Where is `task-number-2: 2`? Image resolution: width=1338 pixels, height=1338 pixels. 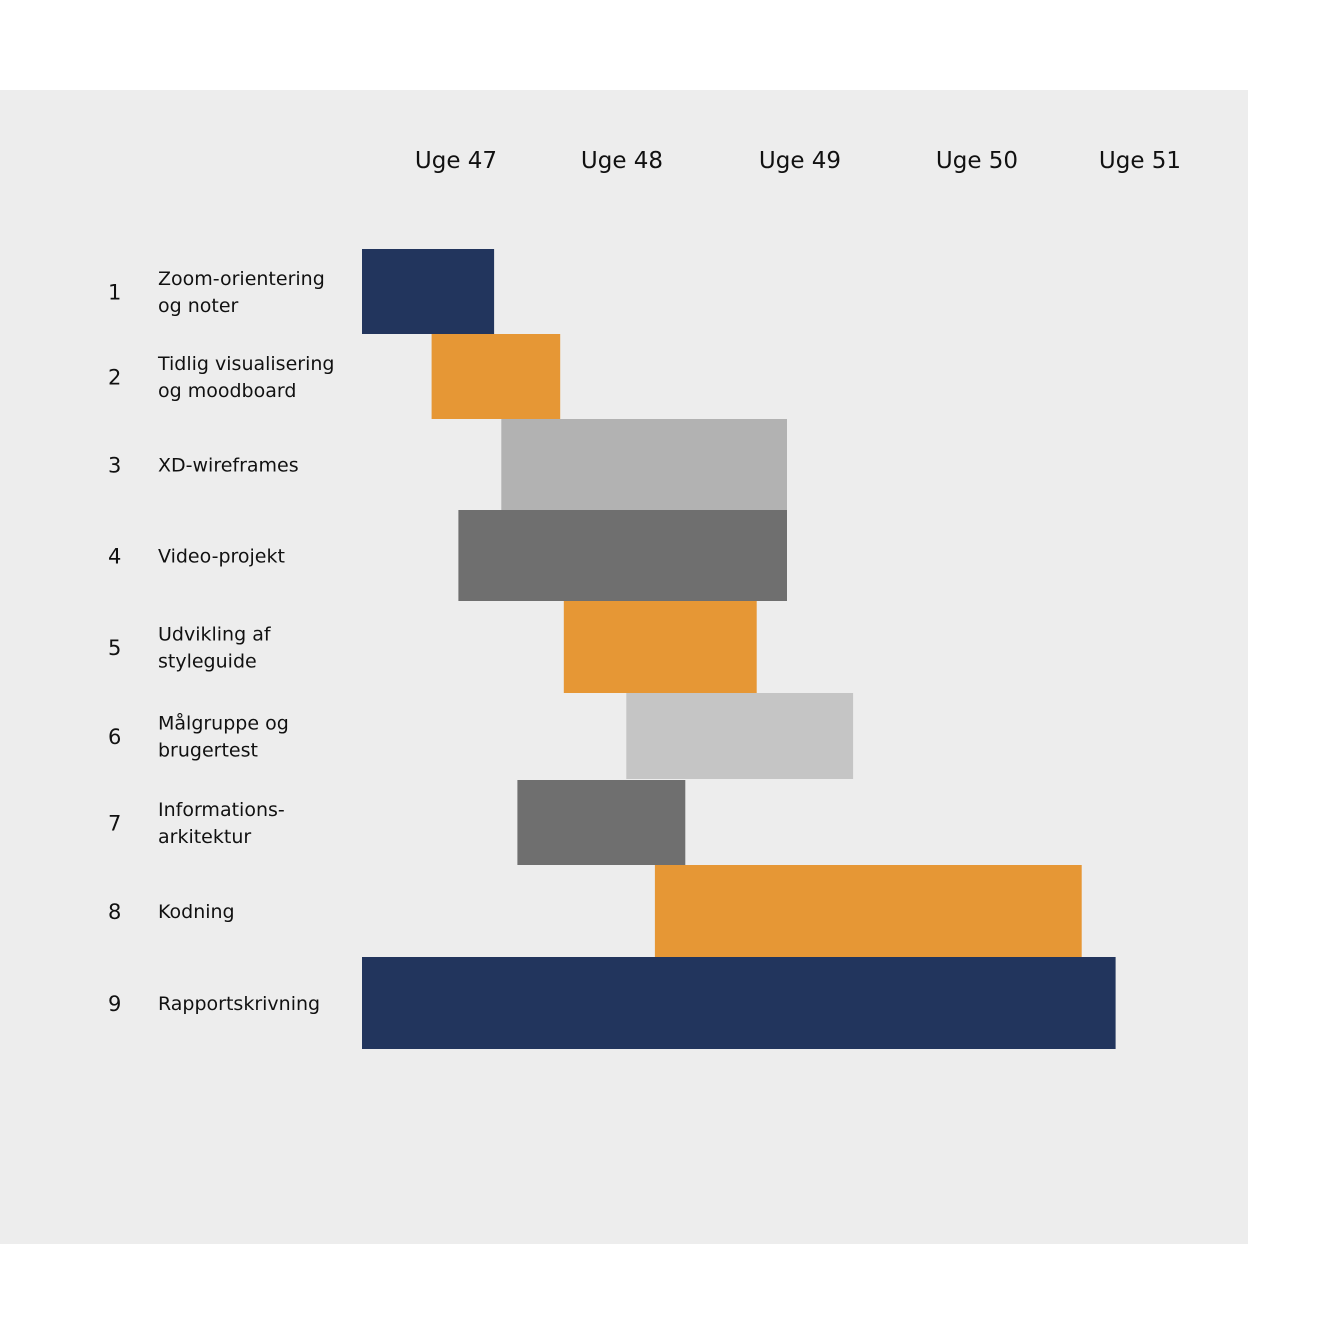 task-number-2: 2 is located at coordinates (114, 378).